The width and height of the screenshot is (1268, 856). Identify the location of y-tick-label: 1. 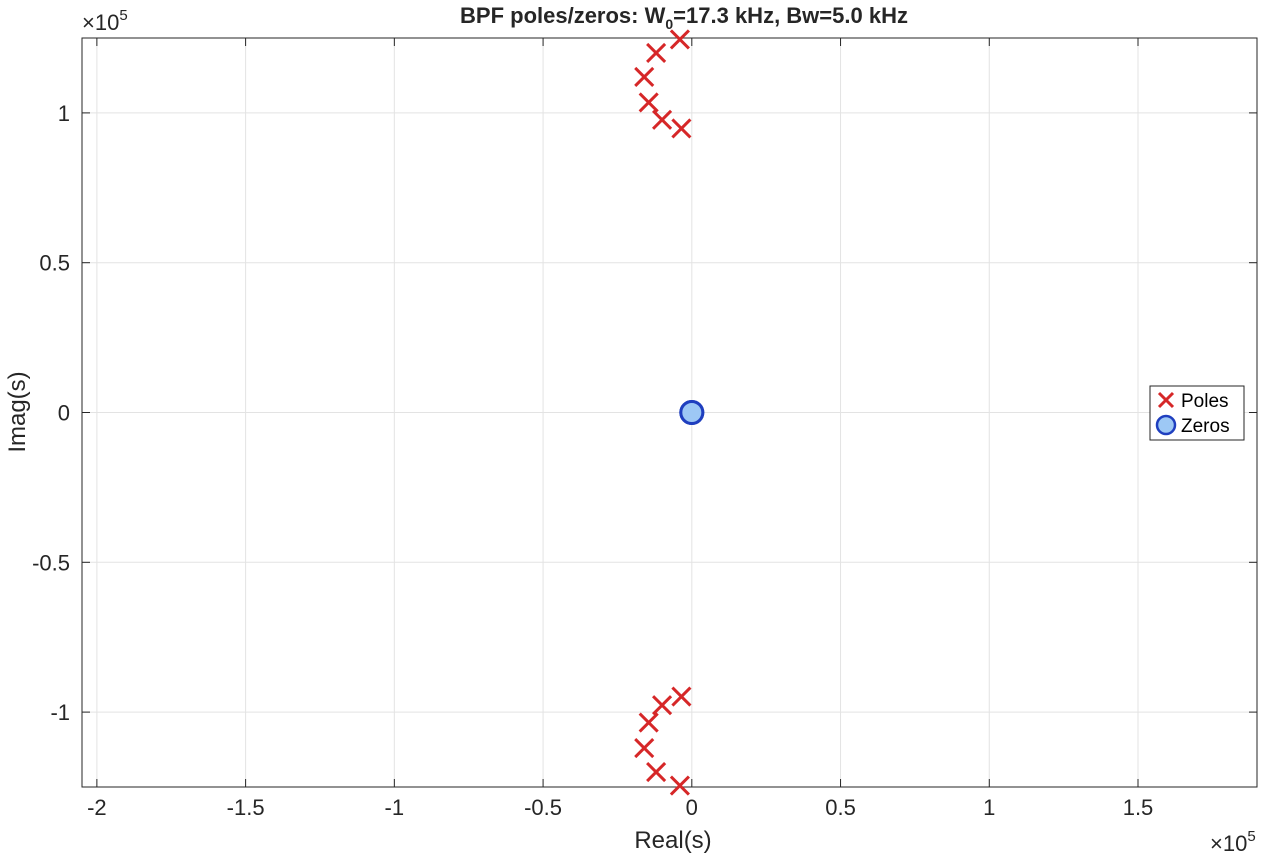
(64, 113).